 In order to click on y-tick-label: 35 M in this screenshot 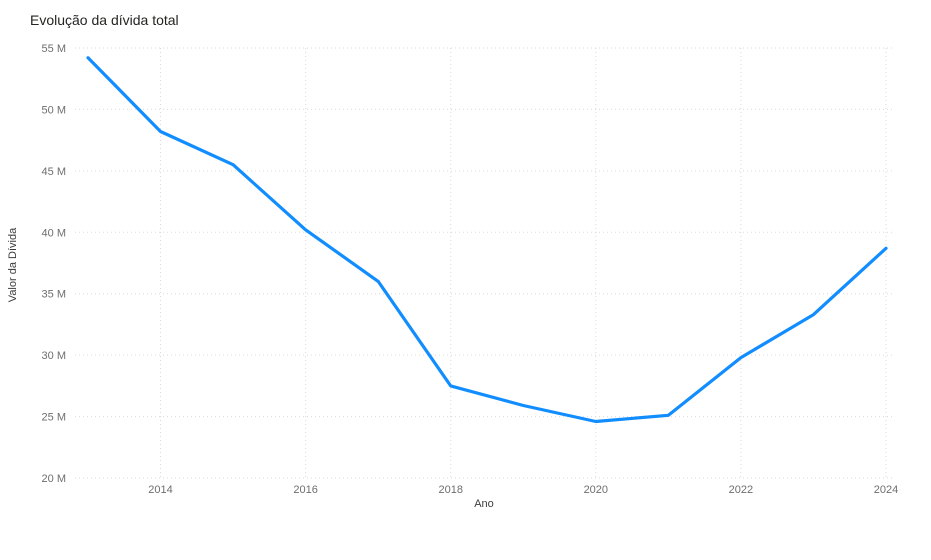, I will do `click(54, 295)`.